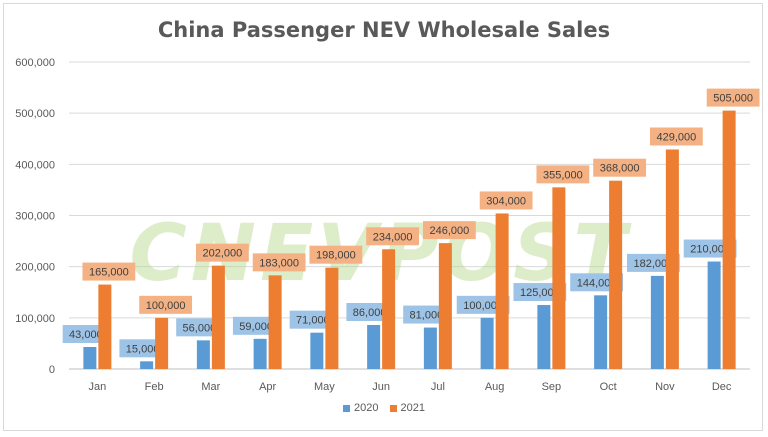  What do you see at coordinates (203, 354) in the screenshot?
I see `bar-2020-Mar` at bounding box center [203, 354].